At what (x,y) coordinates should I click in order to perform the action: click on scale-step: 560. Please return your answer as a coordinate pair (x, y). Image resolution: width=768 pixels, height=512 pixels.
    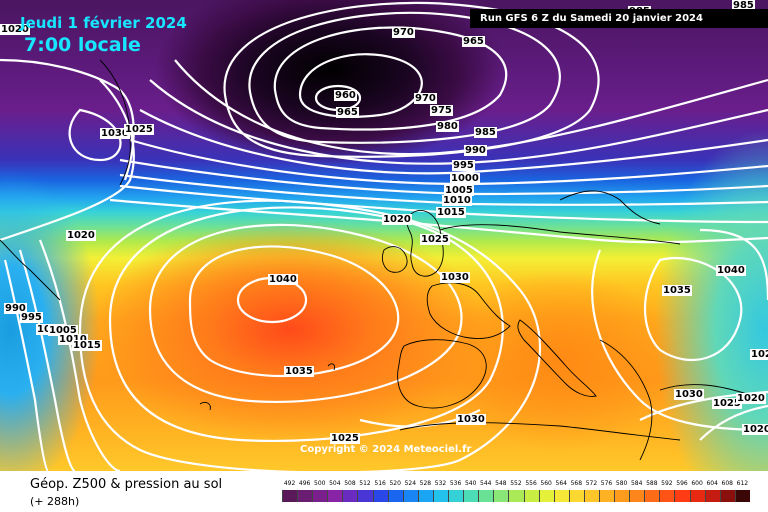
    Looking at the image, I should click on (546, 491).